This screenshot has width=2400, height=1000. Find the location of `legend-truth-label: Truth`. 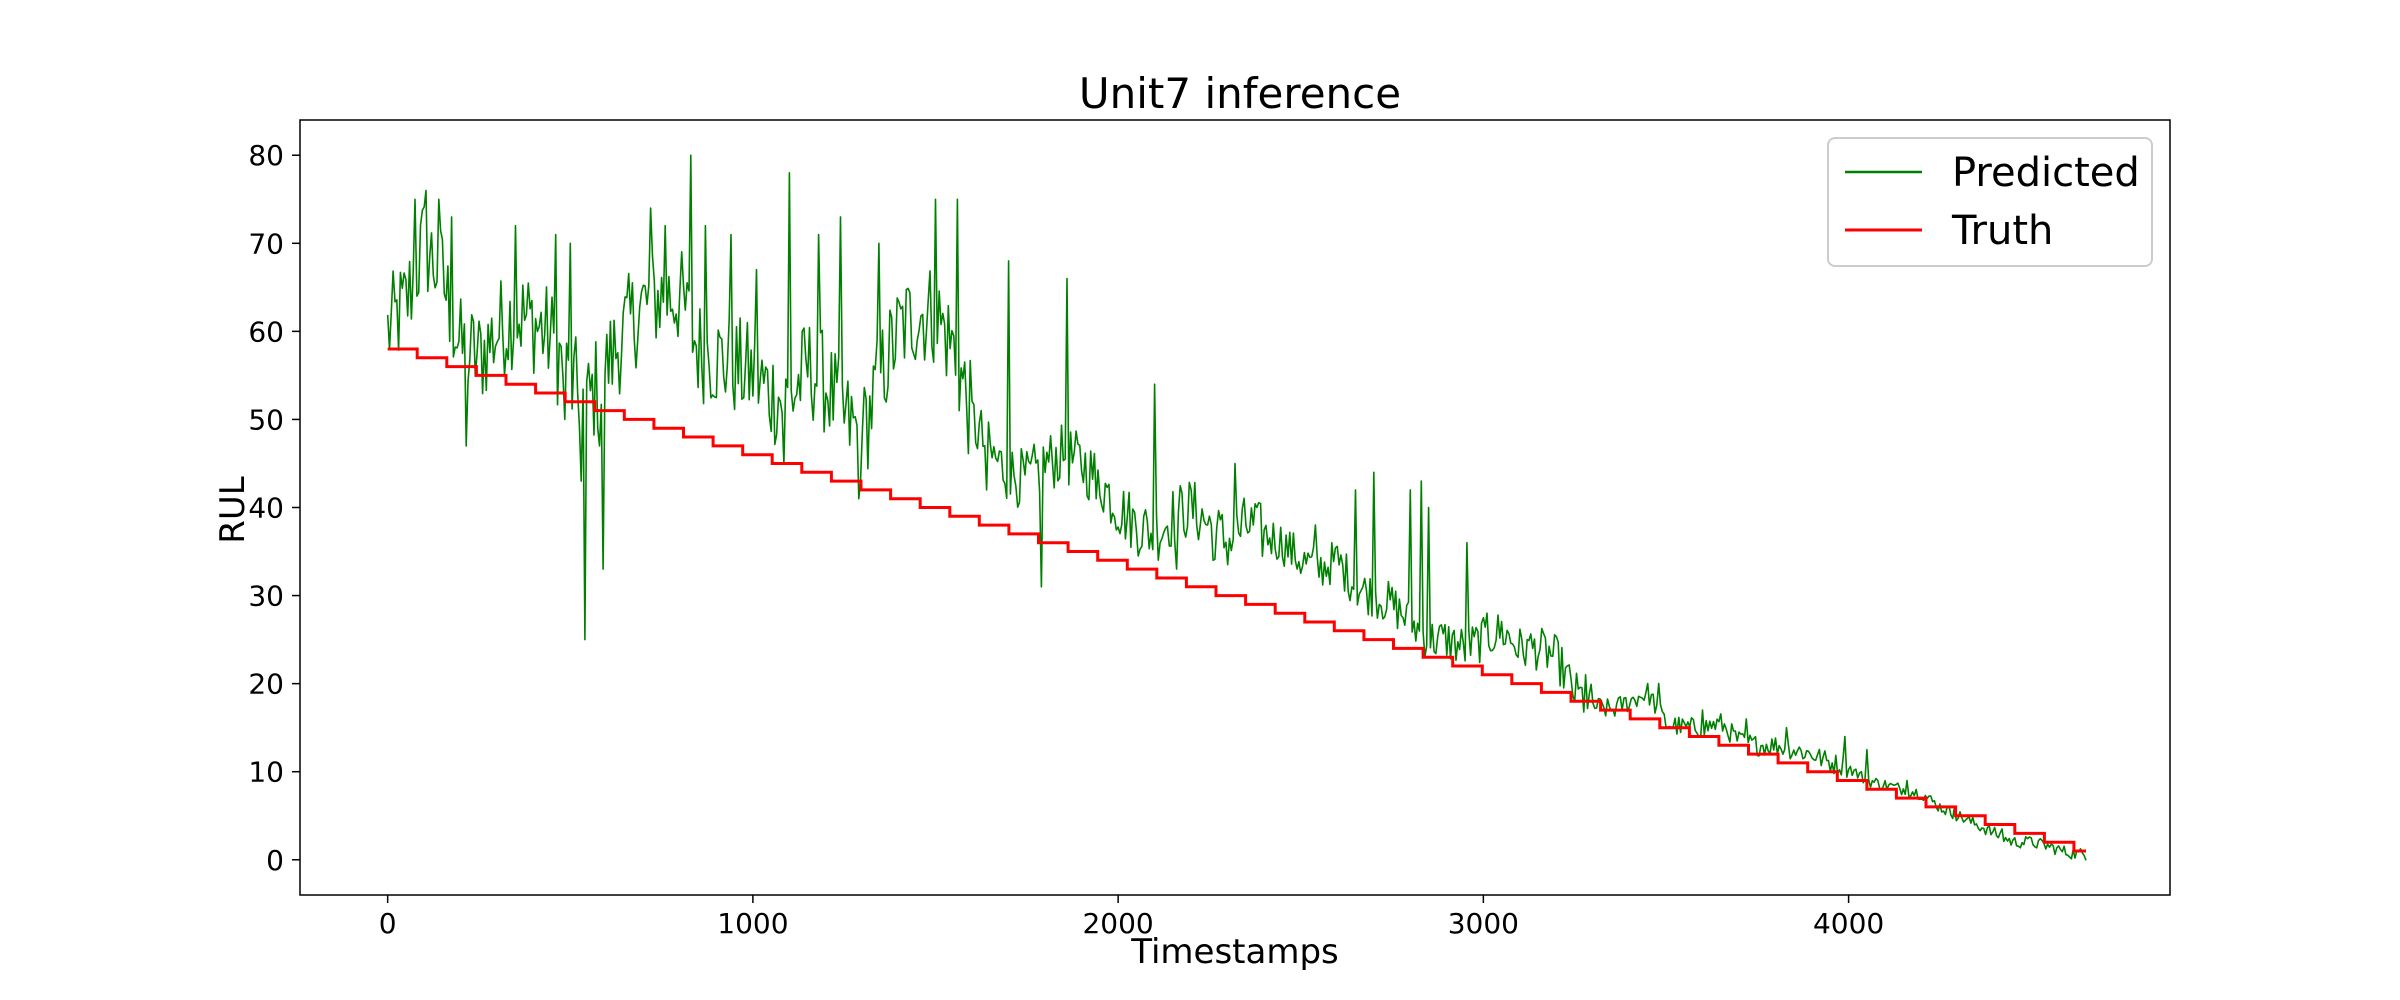

legend-truth-label: Truth is located at coordinates (2002, 231).